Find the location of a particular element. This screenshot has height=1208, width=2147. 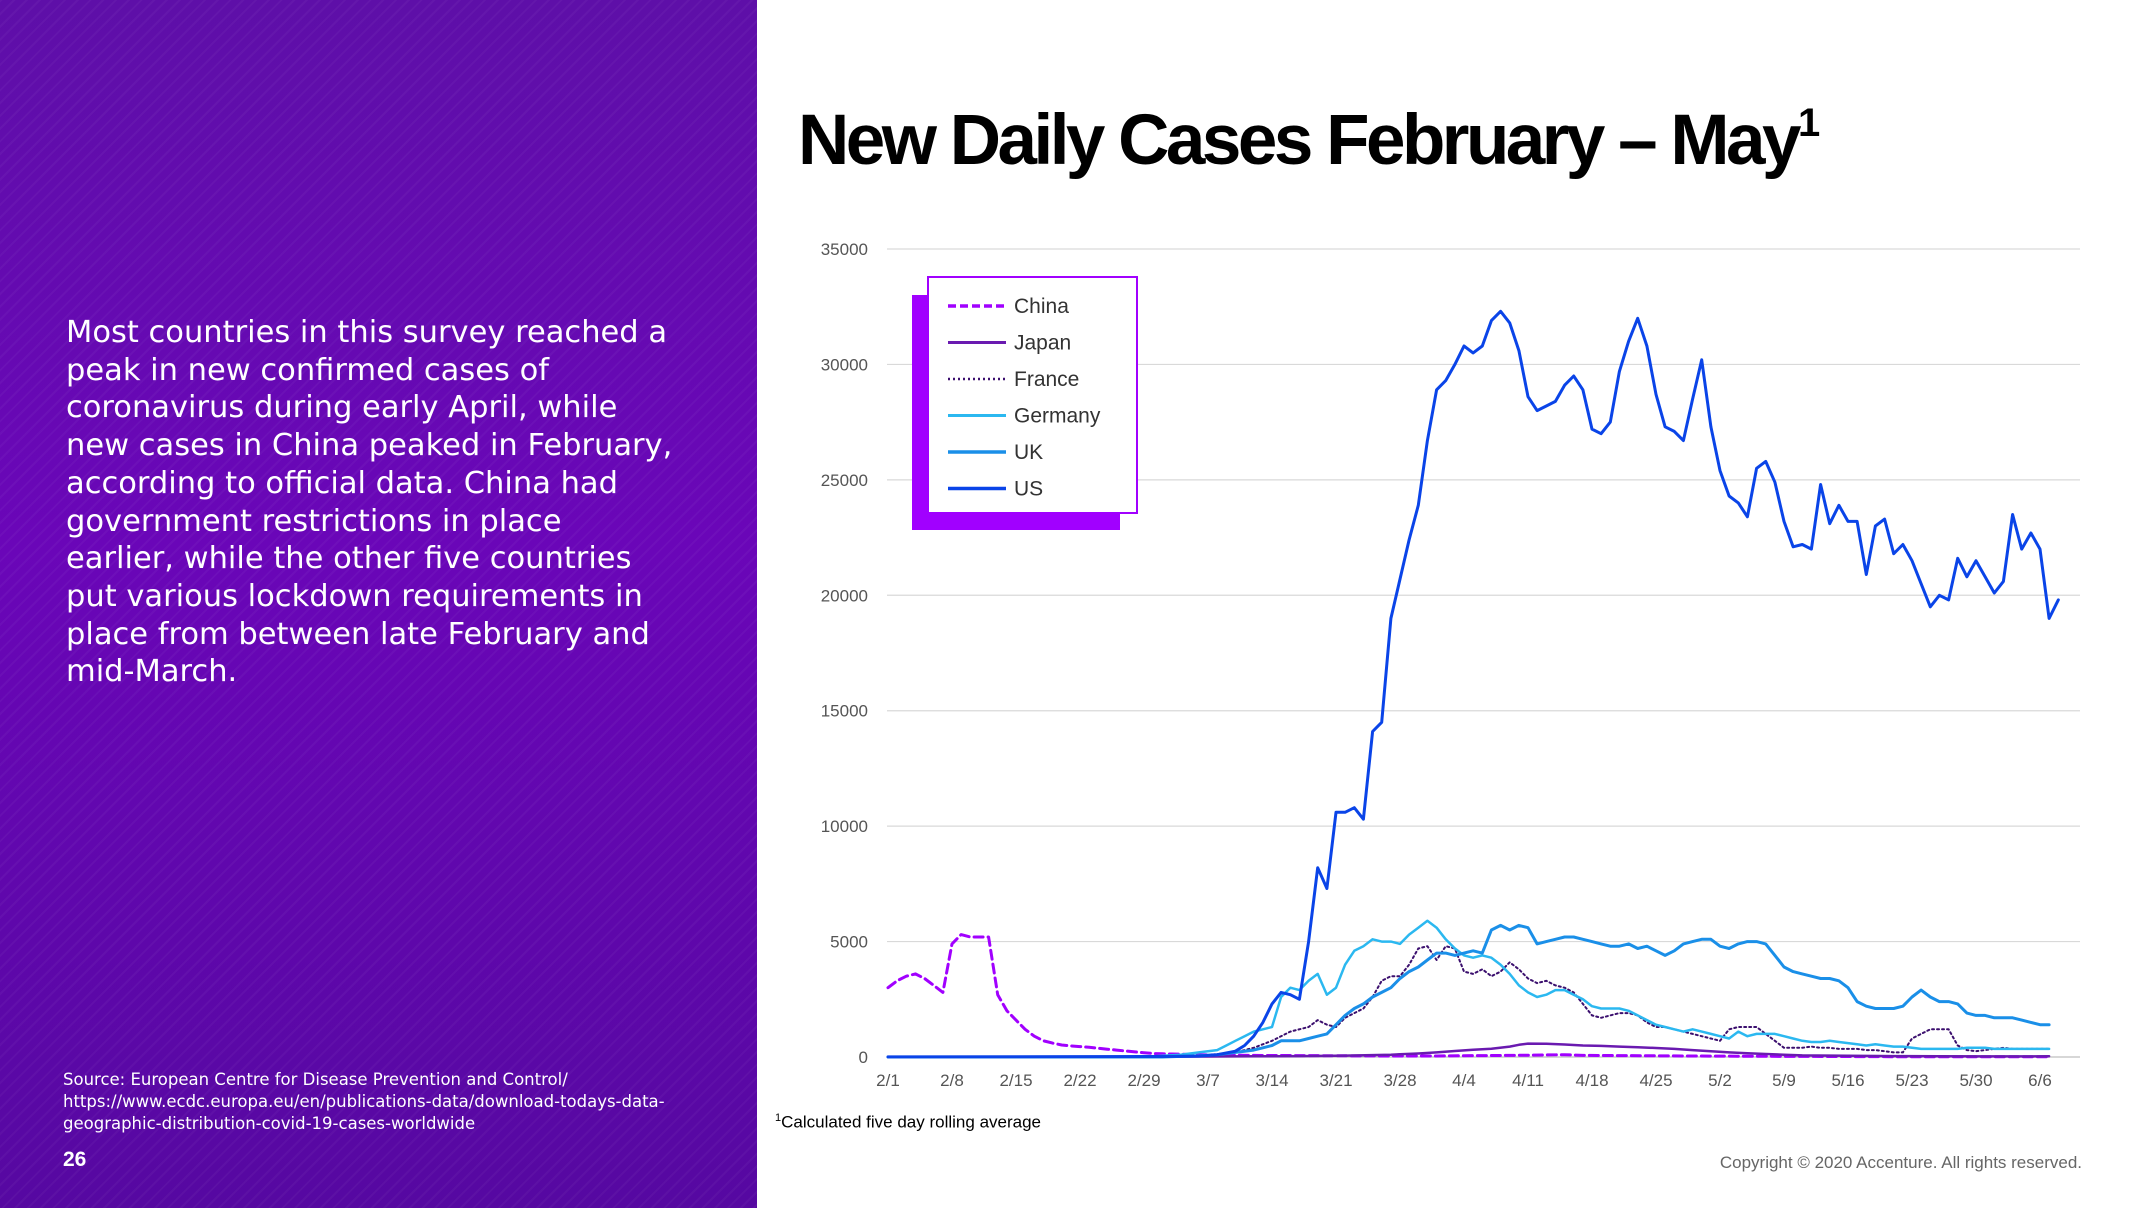

y-tick-label: 20000 is located at coordinates (844, 595).